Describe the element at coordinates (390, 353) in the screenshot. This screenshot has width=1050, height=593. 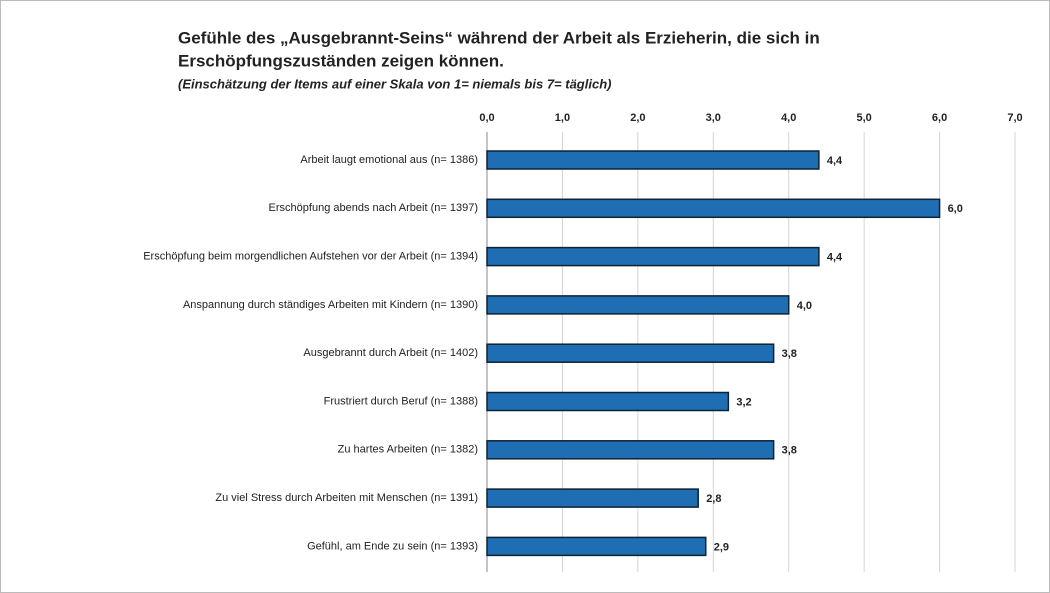
I see `y-tick-label: Ausgebrannt durch Arbeit (n= 1402)` at that location.